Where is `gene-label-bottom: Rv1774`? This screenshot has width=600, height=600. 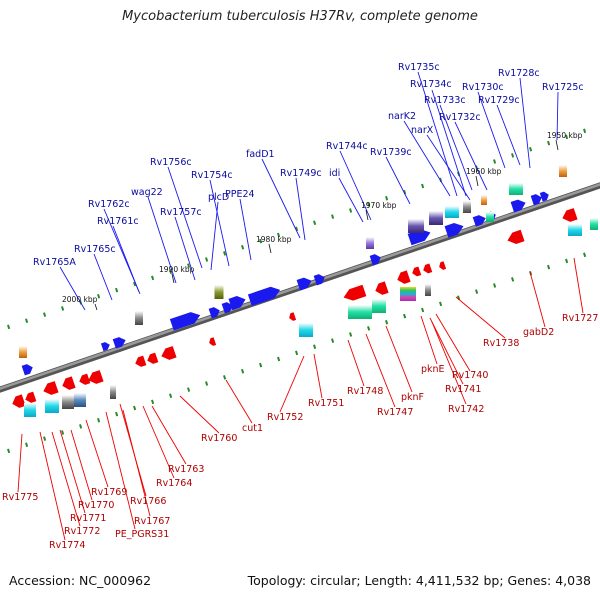 gene-label-bottom: Rv1774 is located at coordinates (67, 545).